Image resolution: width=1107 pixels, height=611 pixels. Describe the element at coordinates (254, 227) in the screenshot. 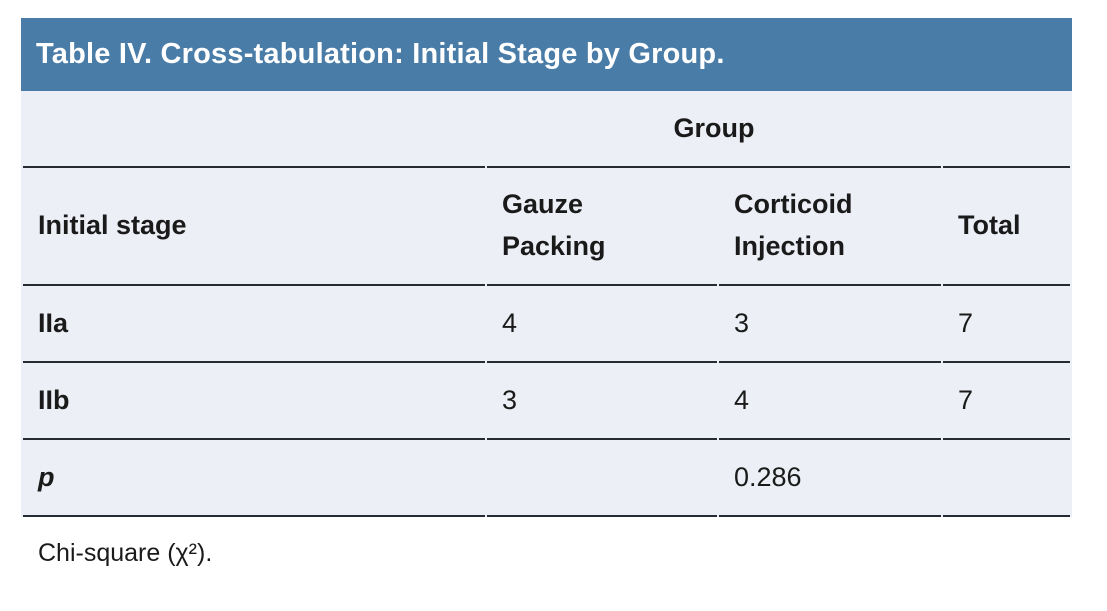

I see `column-header-initial-stage: Initial stage` at that location.